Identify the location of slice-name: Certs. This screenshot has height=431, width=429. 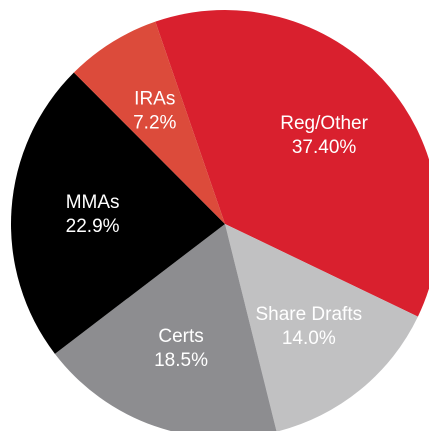
(180, 336).